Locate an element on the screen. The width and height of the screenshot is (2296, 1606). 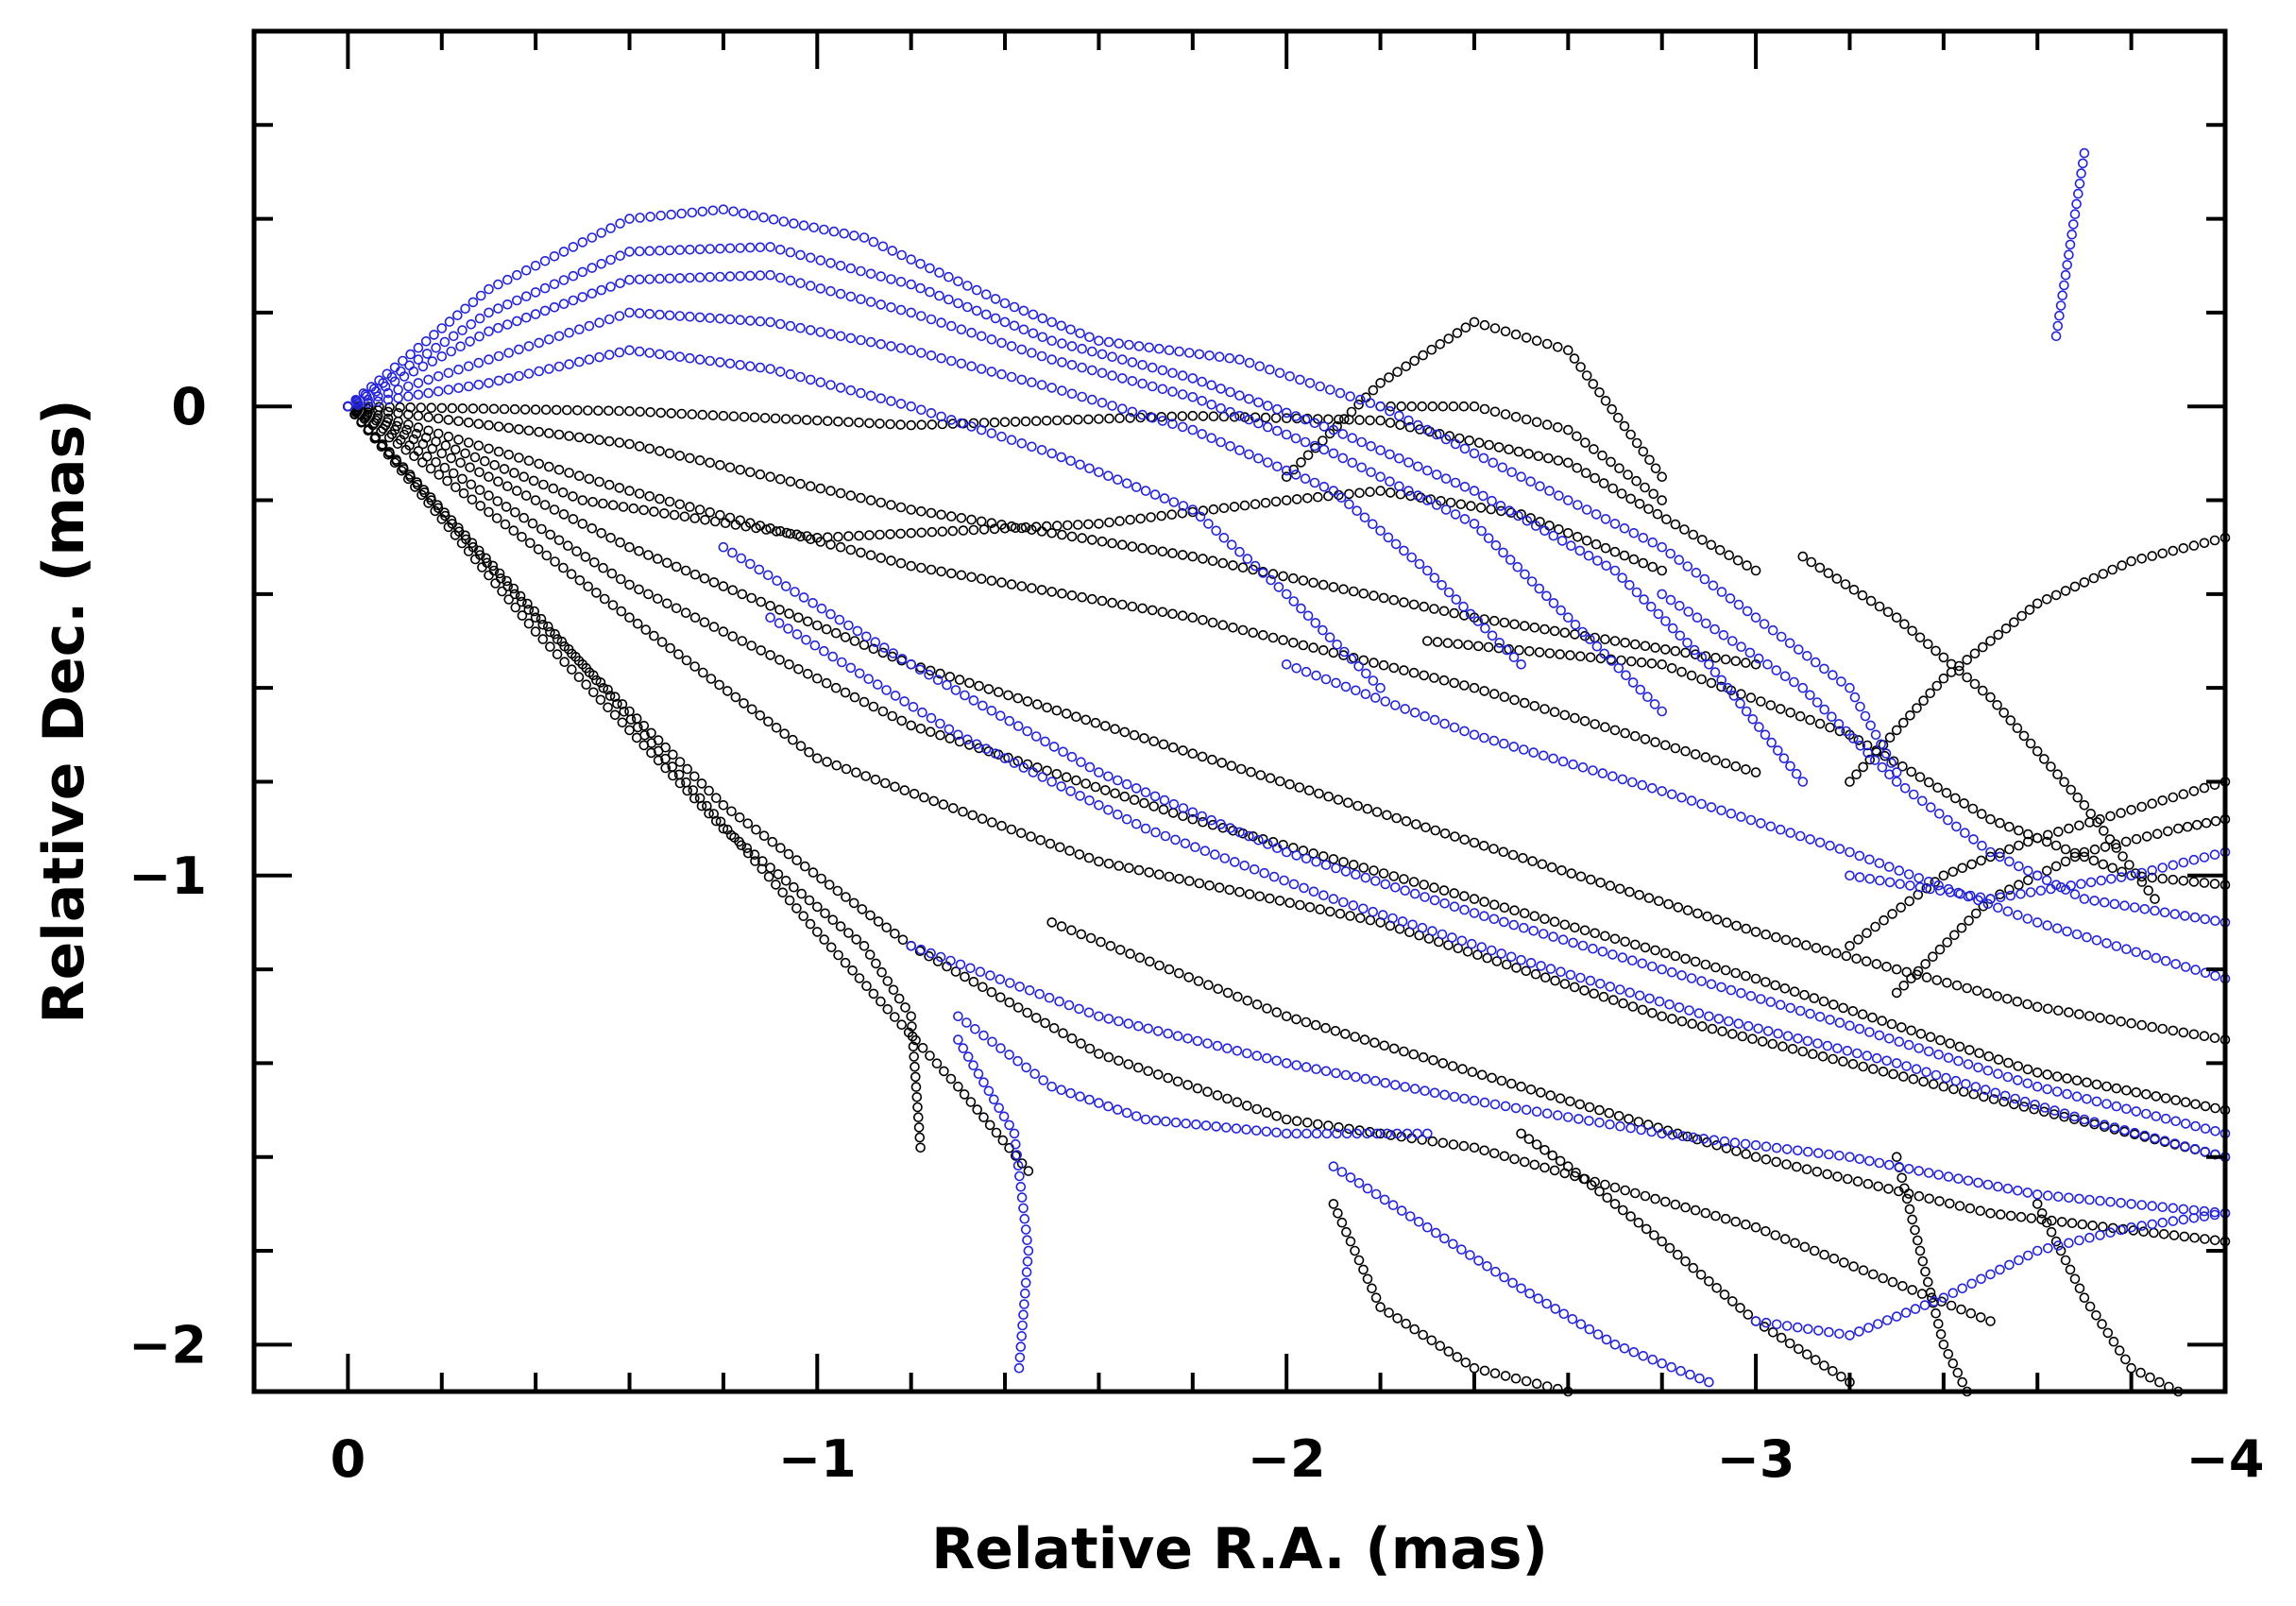
point-s0-t11 is located at coordinates (1505, 414).